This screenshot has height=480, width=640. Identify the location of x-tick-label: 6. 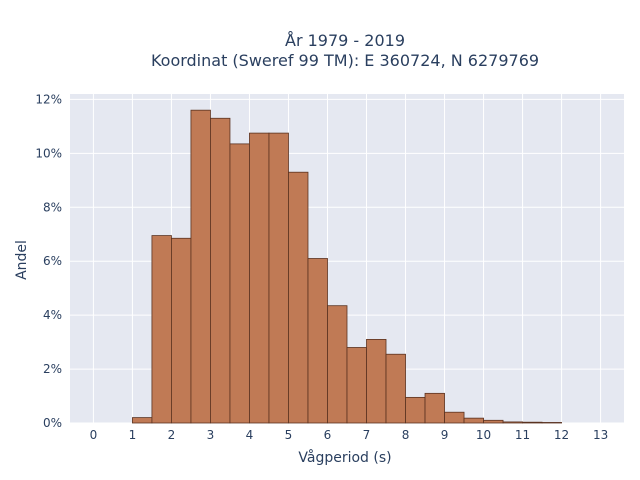
(328, 435).